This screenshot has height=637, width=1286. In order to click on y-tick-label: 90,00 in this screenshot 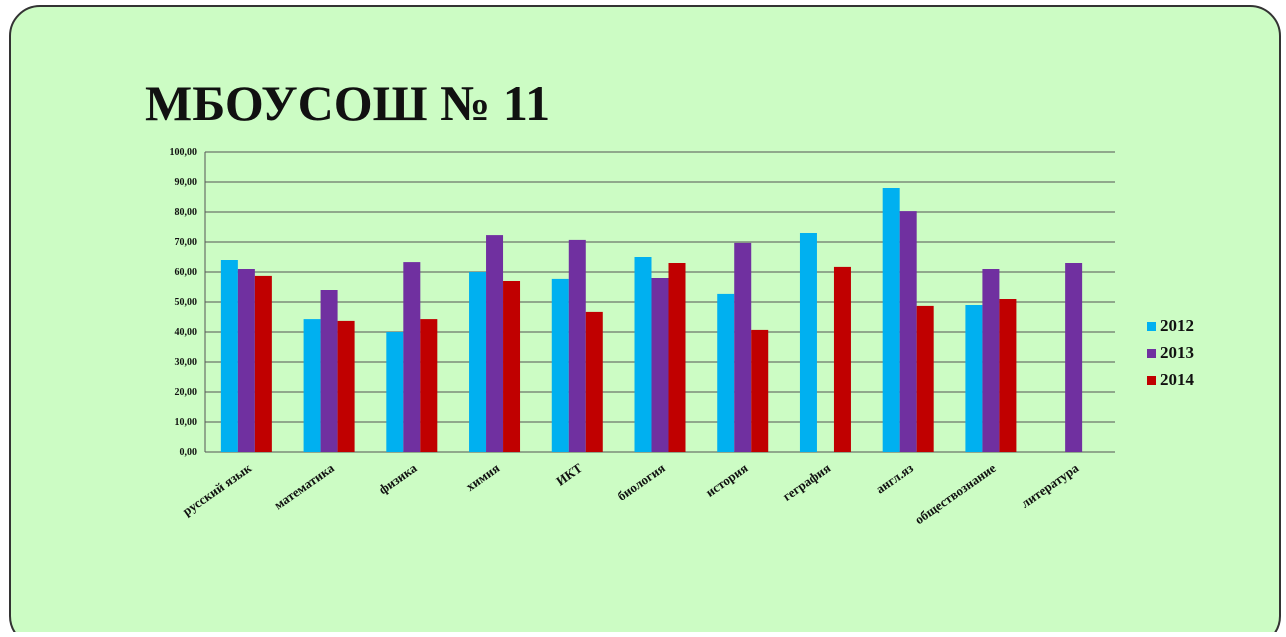, I will do `click(186, 182)`.